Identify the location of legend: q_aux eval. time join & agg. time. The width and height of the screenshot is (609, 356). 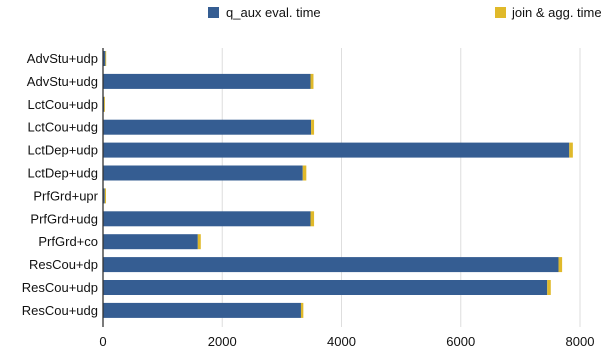
(405, 12).